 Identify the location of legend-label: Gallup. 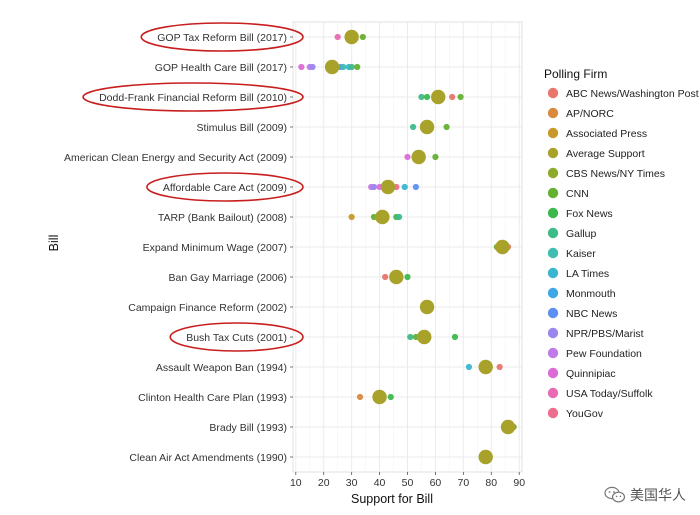
(581, 234).